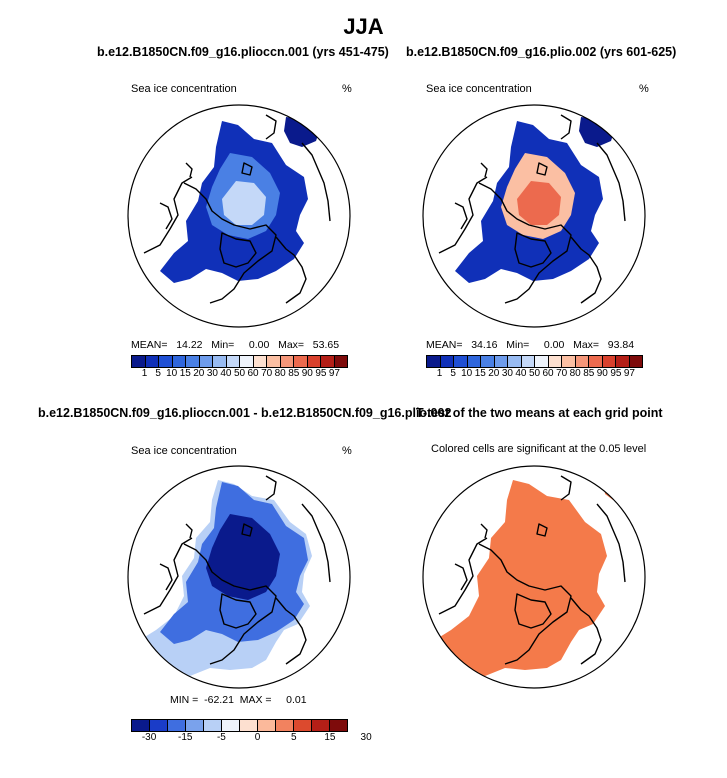 Image resolution: width=727 pixels, height=778 pixels. Describe the element at coordinates (257, 737) in the screenshot. I see `colorbar-tick-label: 0` at that location.